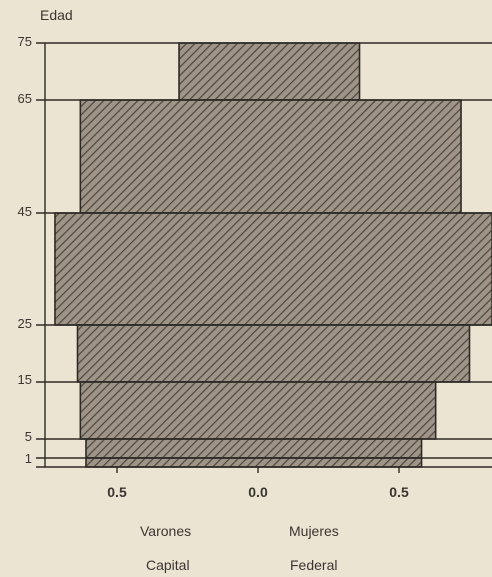  I want to click on label-federal: Federal, so click(314, 565).